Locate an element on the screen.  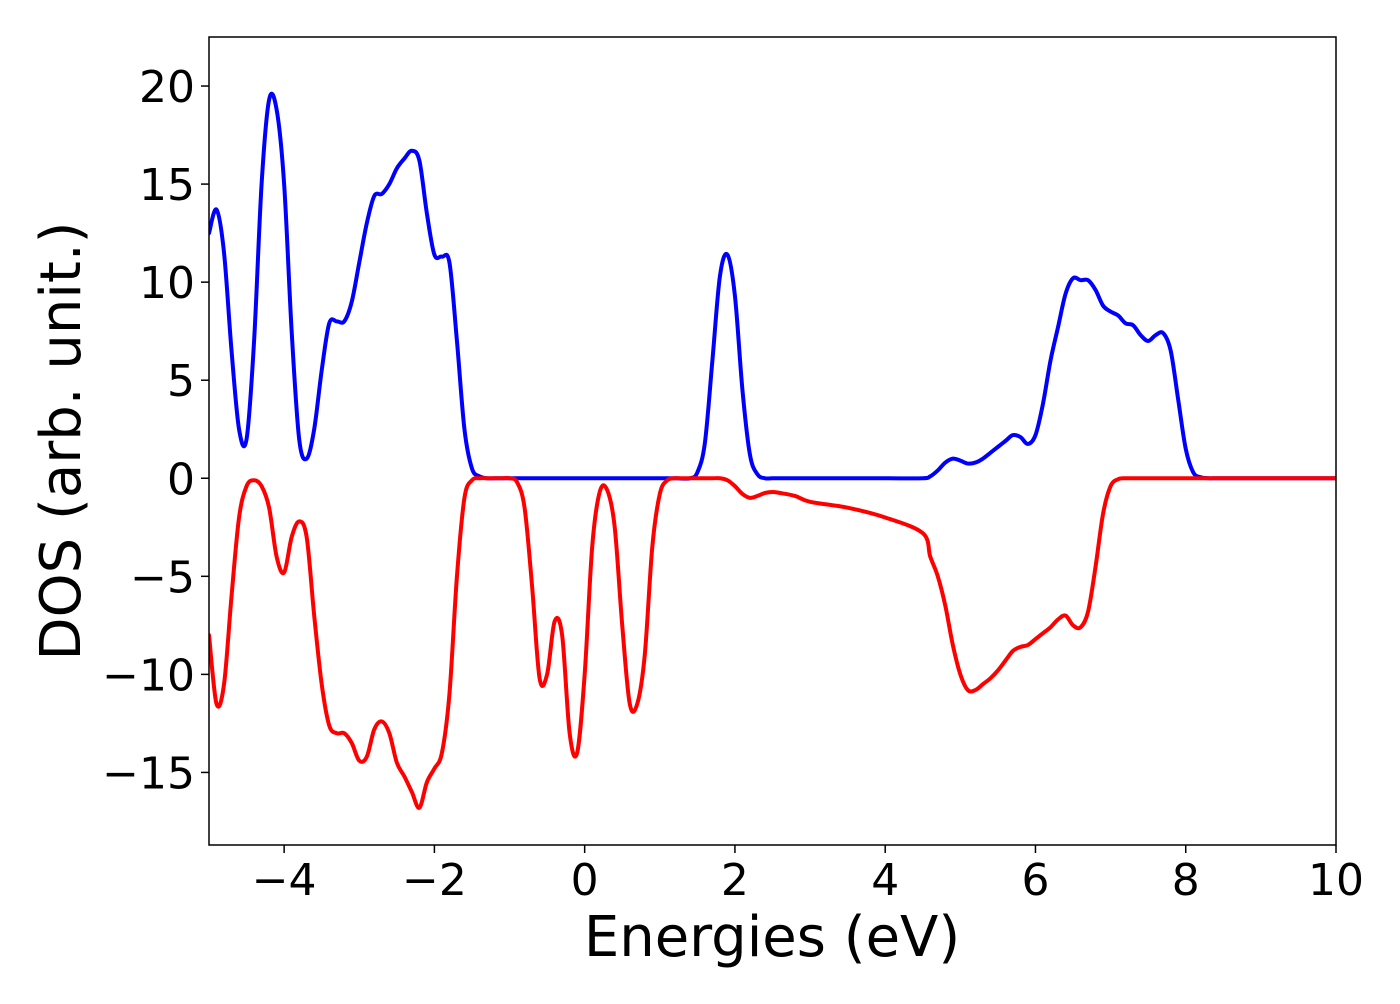
y-tick-label: −15 is located at coordinates (148, 773).